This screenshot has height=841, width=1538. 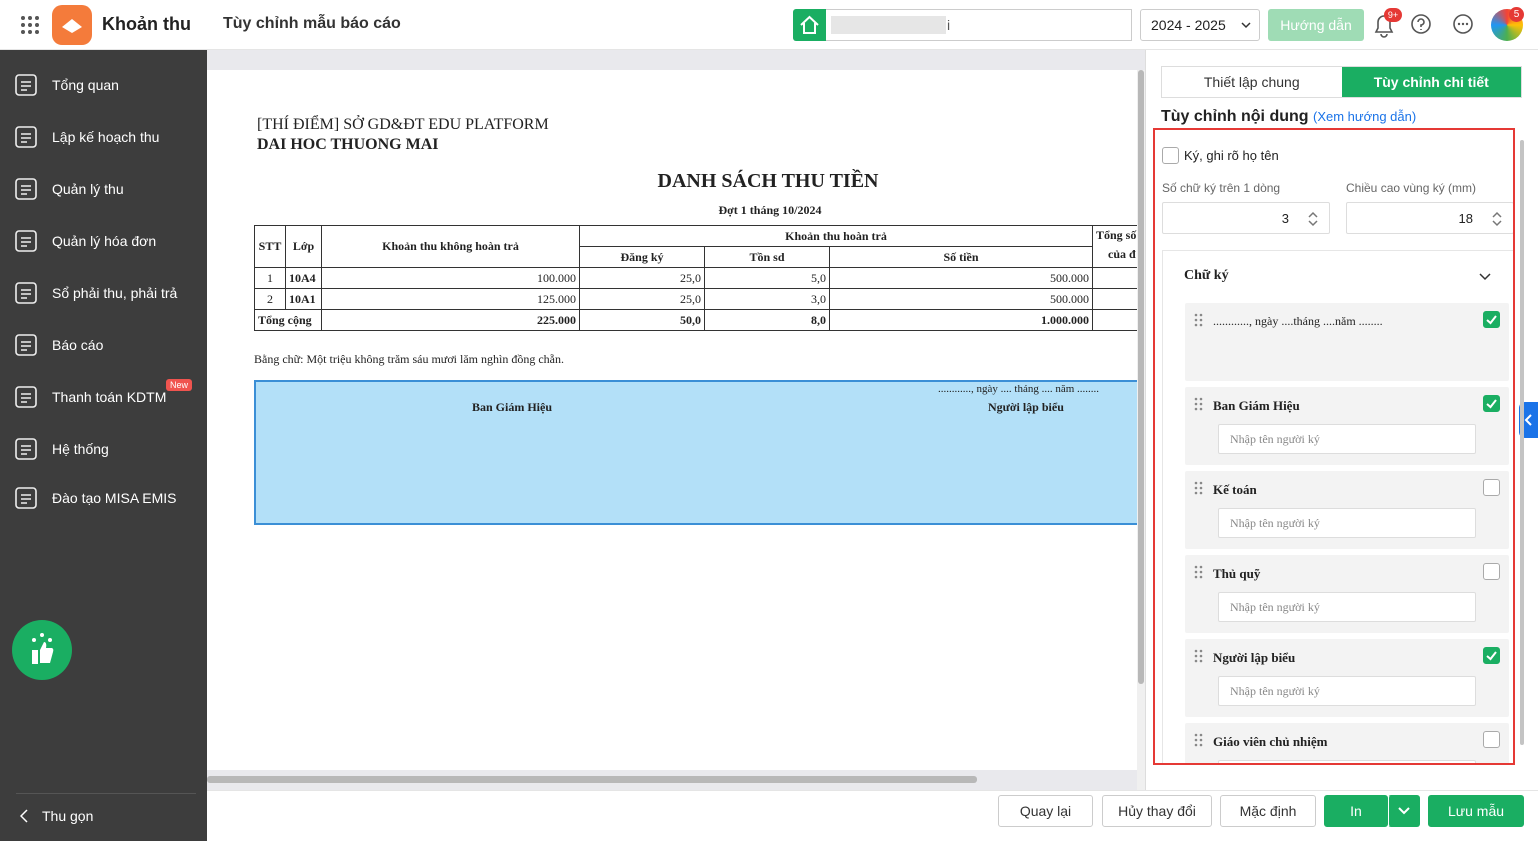 What do you see at coordinates (1268, 811) in the screenshot?
I see `footer-button: Mặc định` at bounding box center [1268, 811].